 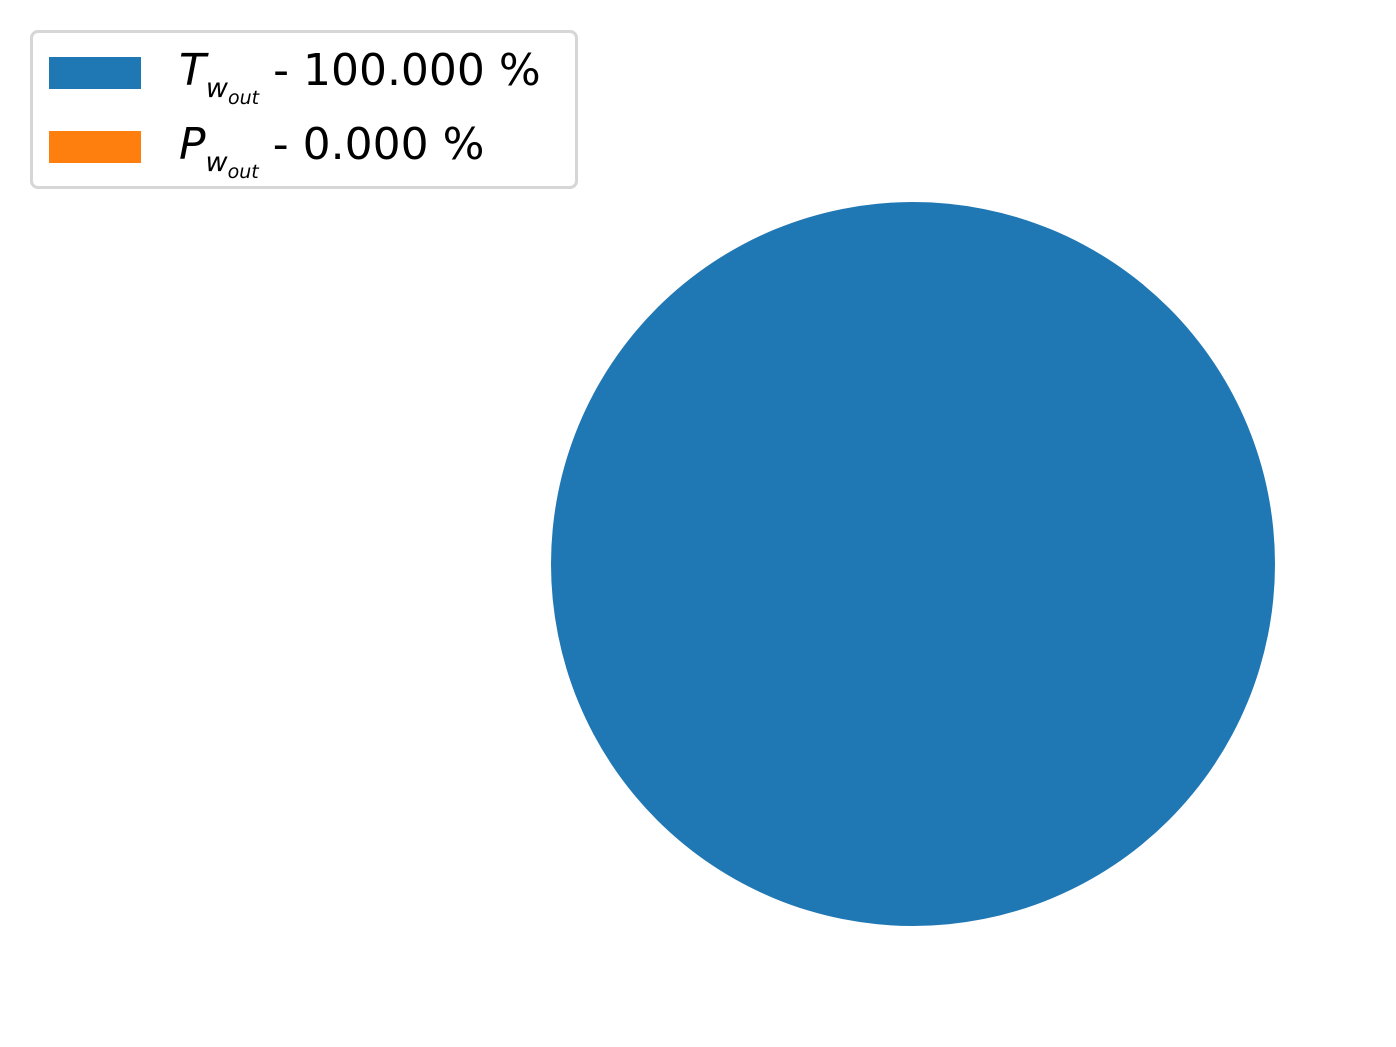 What do you see at coordinates (95, 147) in the screenshot?
I see `legend-swatch-p-w-out` at bounding box center [95, 147].